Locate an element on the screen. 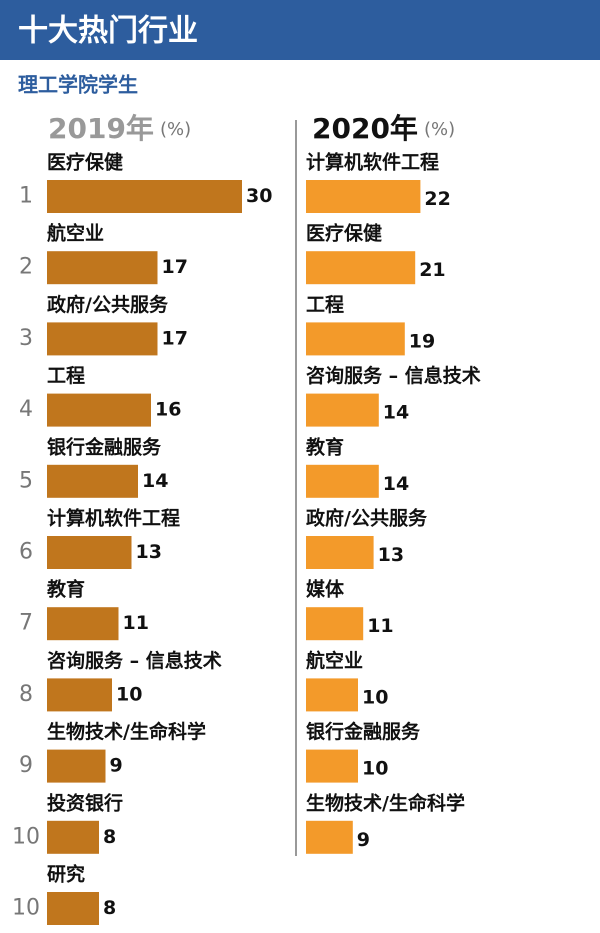  rank: 3 is located at coordinates (26, 338).